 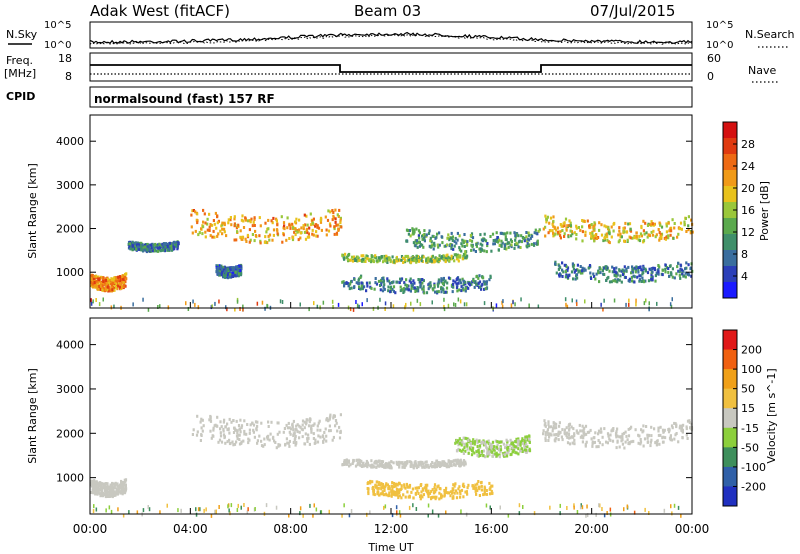 What do you see at coordinates (391, 68) in the screenshot?
I see `frequency-trace` at bounding box center [391, 68].